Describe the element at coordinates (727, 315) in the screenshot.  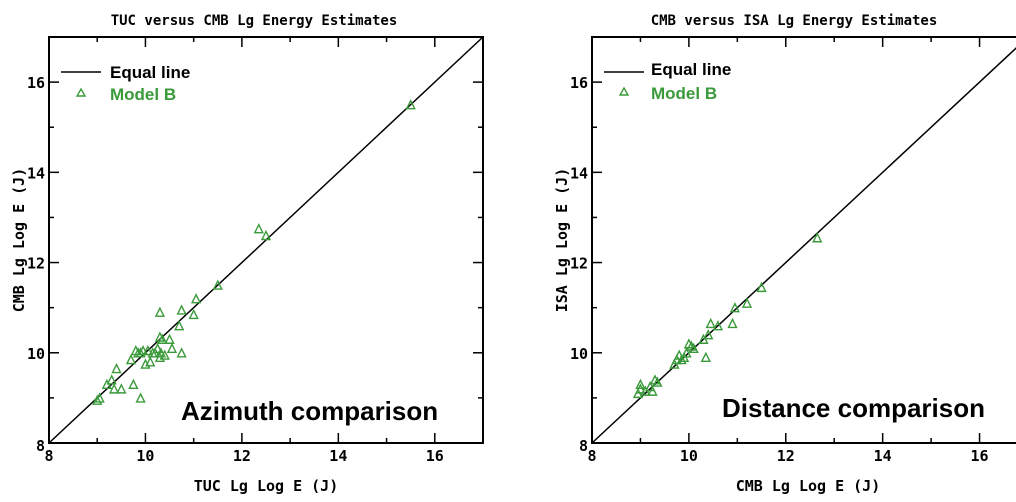
I see `model-b-points` at that location.